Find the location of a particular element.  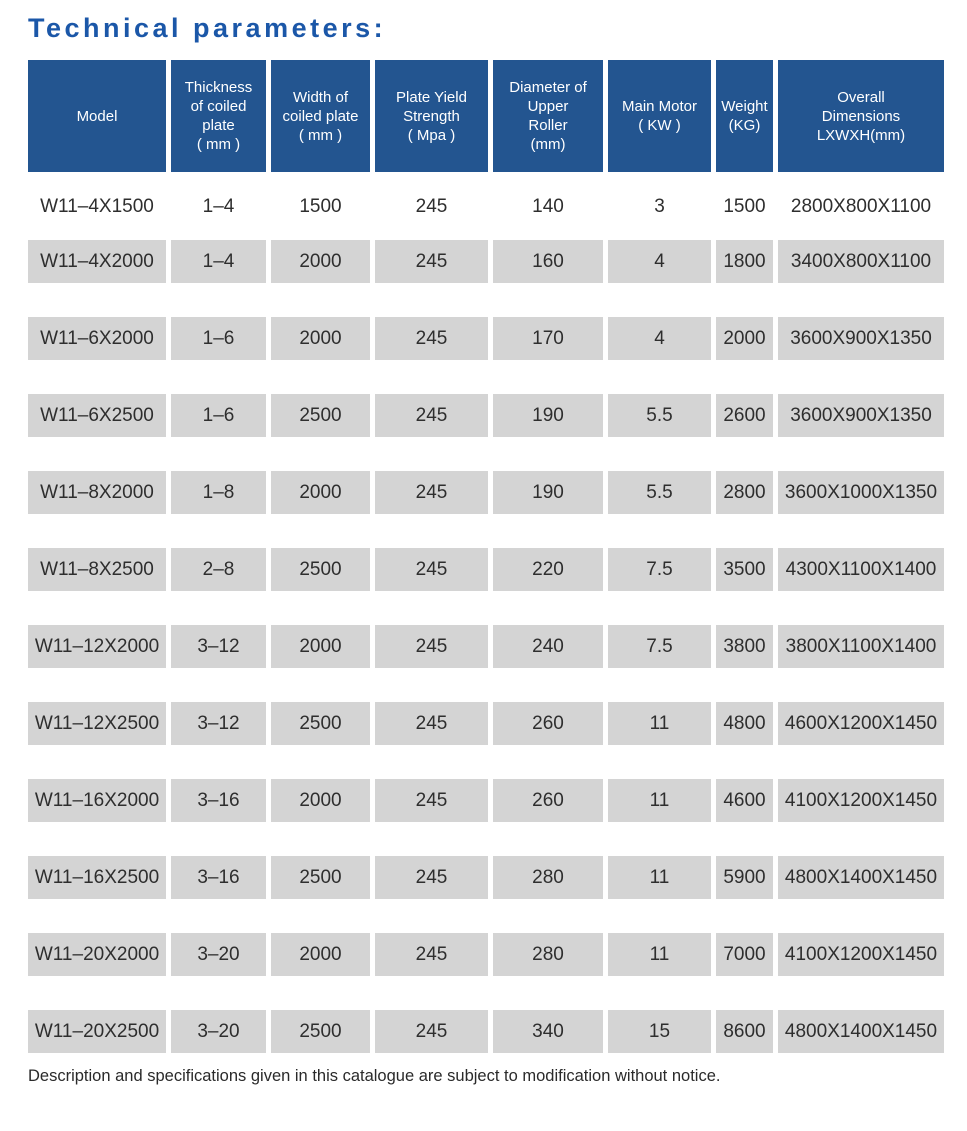

value-cell-upper-roller-diameter: 340 is located at coordinates (548, 1031).